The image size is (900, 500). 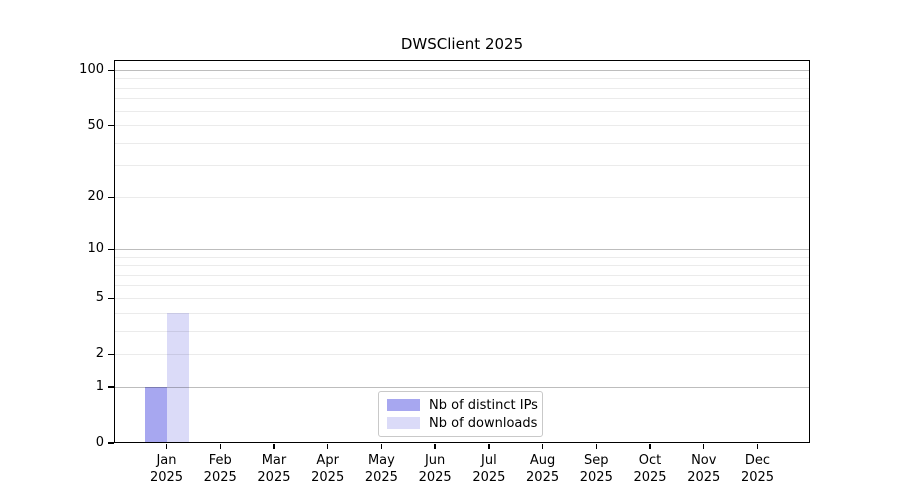 What do you see at coordinates (95, 249) in the screenshot?
I see `y-tick-label: 10` at bounding box center [95, 249].